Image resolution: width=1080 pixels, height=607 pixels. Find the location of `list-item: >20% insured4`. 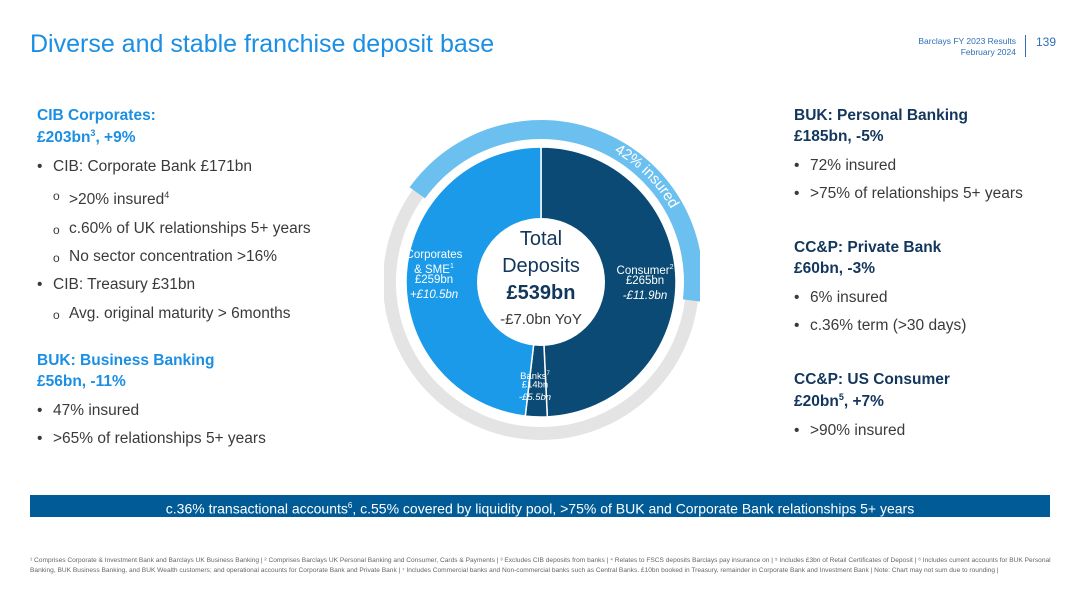

list-item: >20% insured4 is located at coordinates (207, 197).